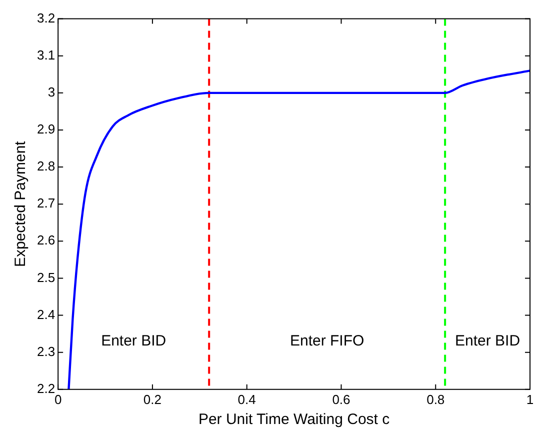 Image resolution: width=548 pixels, height=441 pixels. What do you see at coordinates (46, 166) in the screenshot?
I see `y-tick-label: 2.8` at bounding box center [46, 166].